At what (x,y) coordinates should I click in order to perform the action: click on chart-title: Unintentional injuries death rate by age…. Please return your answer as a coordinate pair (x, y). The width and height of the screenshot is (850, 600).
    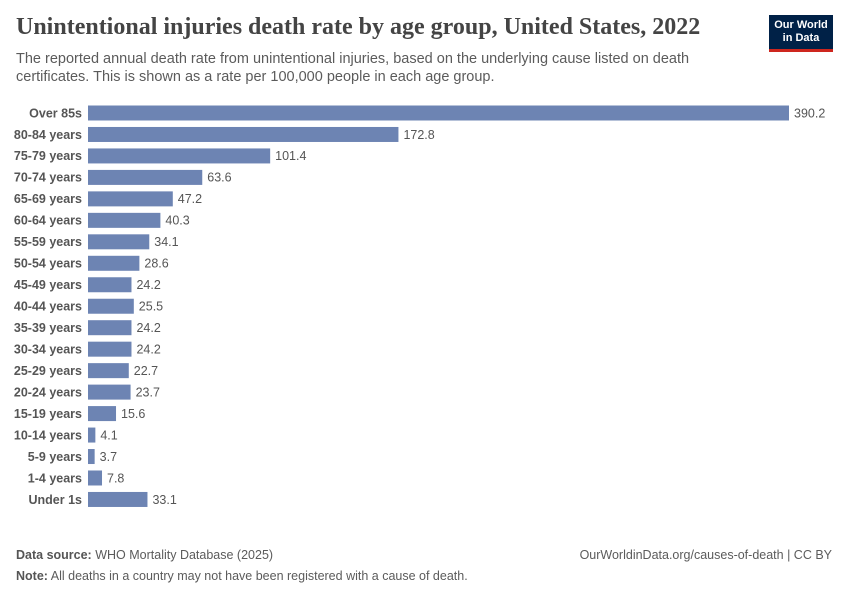
    Looking at the image, I should click on (358, 27).